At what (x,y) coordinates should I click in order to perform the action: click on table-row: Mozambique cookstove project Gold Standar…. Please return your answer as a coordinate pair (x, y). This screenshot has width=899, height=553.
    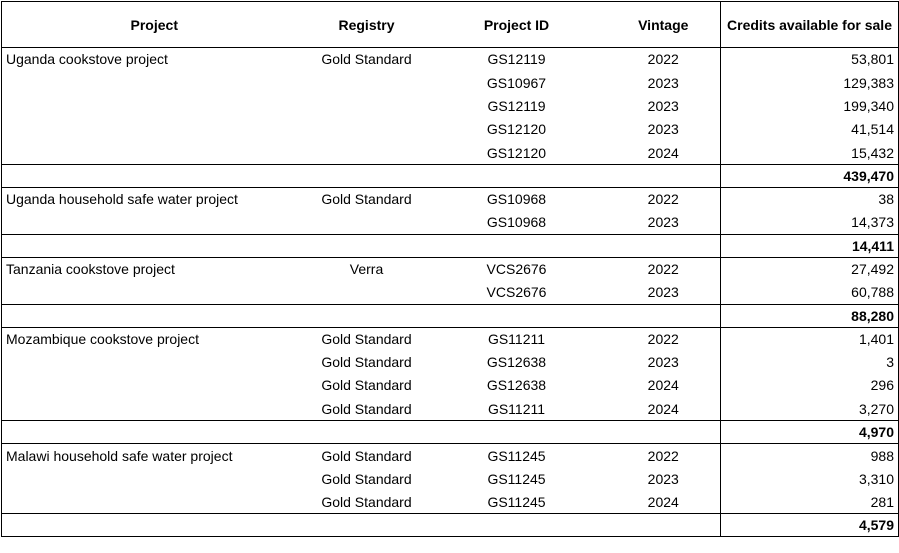
    Looking at the image, I should click on (450, 339).